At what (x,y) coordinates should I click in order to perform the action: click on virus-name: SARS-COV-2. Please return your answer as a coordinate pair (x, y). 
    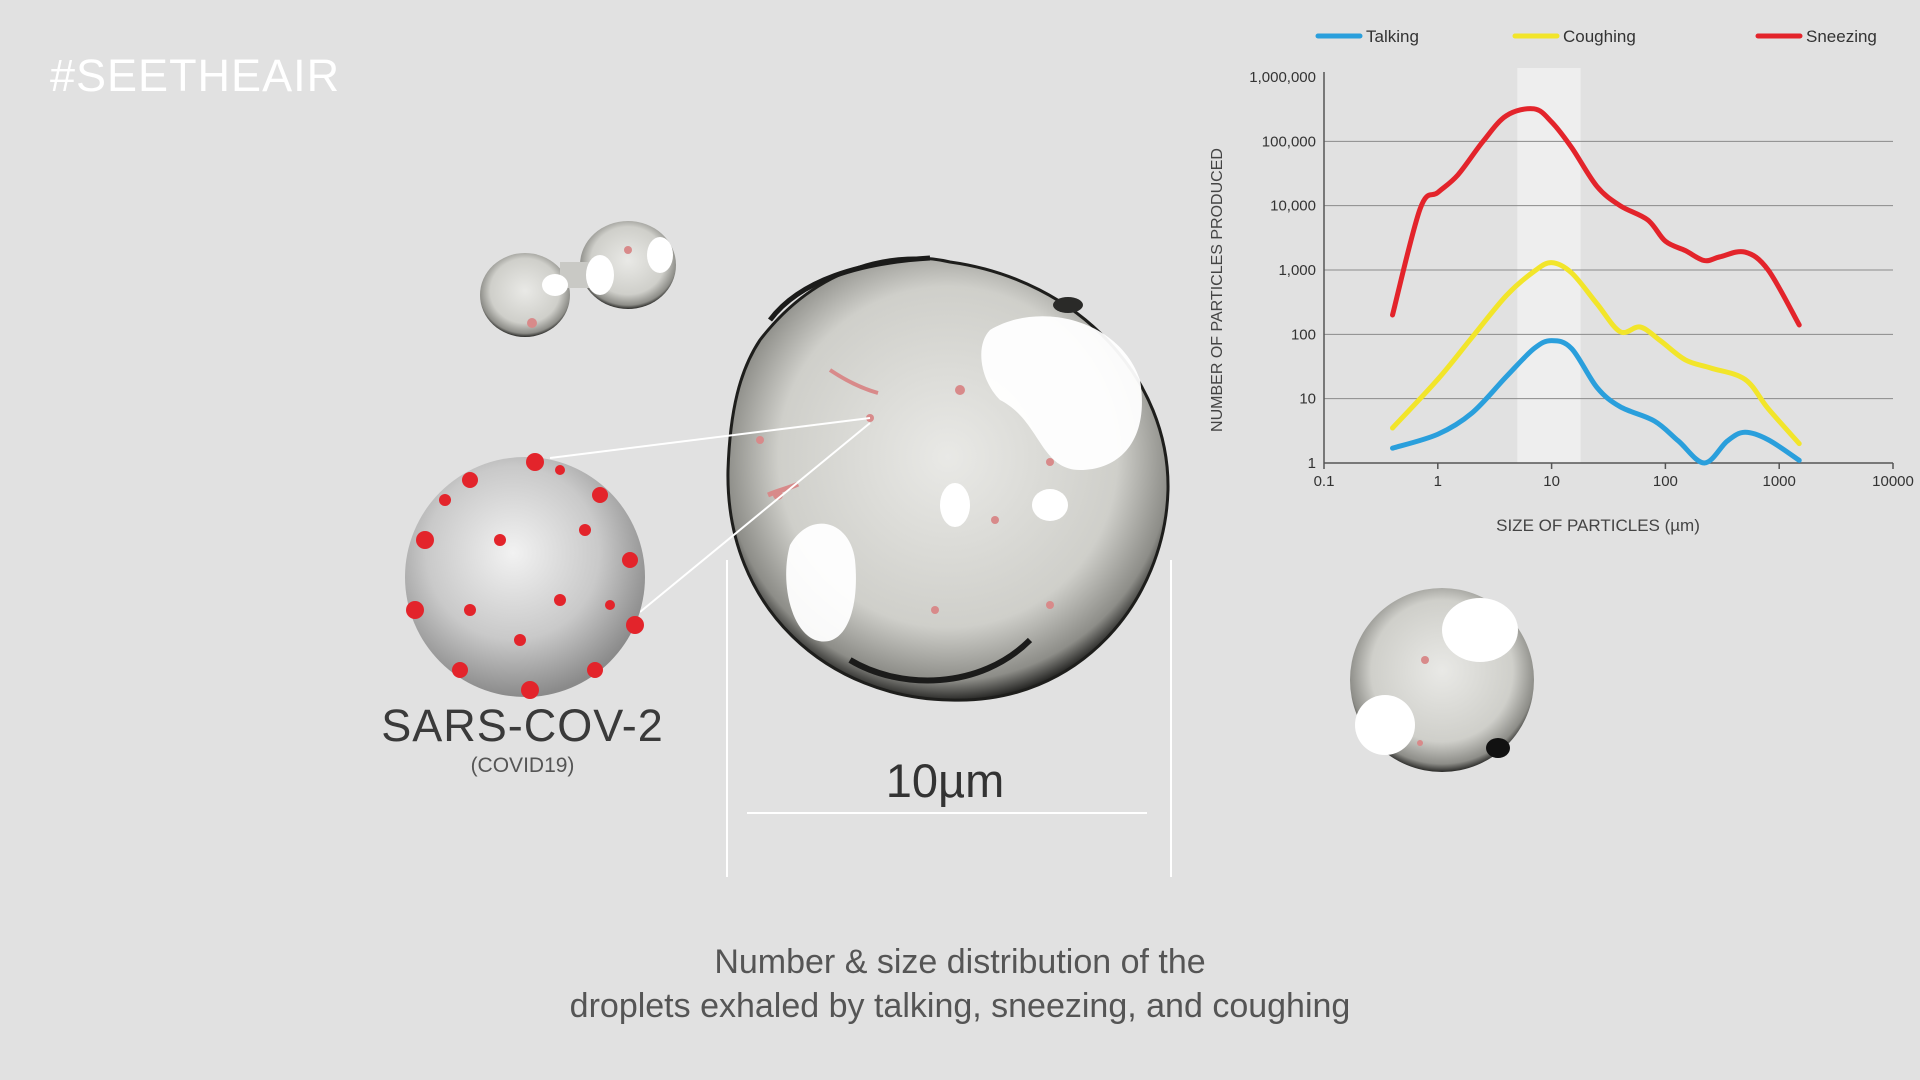
    Looking at the image, I should click on (522, 725).